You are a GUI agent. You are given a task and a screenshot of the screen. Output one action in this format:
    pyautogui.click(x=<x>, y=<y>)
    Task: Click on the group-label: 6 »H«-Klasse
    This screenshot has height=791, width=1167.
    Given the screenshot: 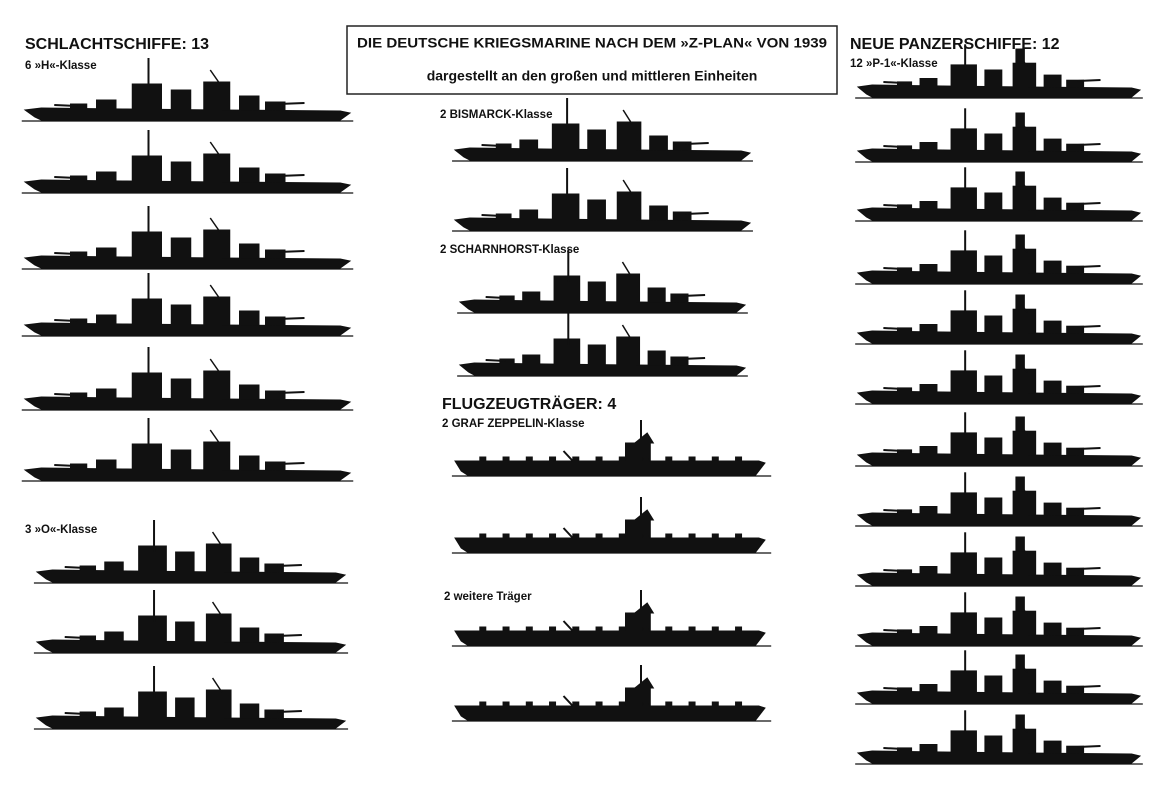 What is the action you would take?
    pyautogui.click(x=61, y=66)
    